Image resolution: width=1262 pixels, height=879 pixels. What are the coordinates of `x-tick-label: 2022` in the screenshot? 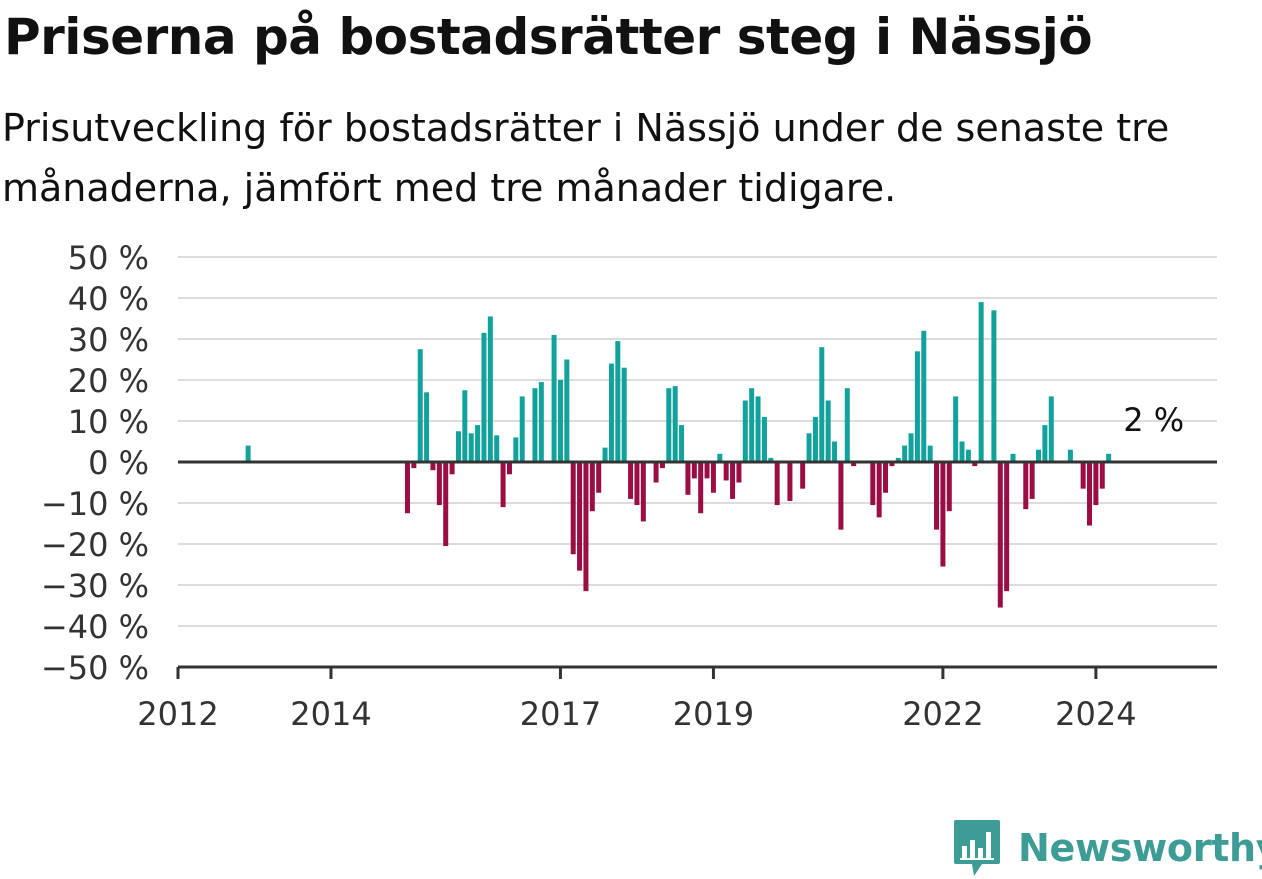 It's located at (942, 714).